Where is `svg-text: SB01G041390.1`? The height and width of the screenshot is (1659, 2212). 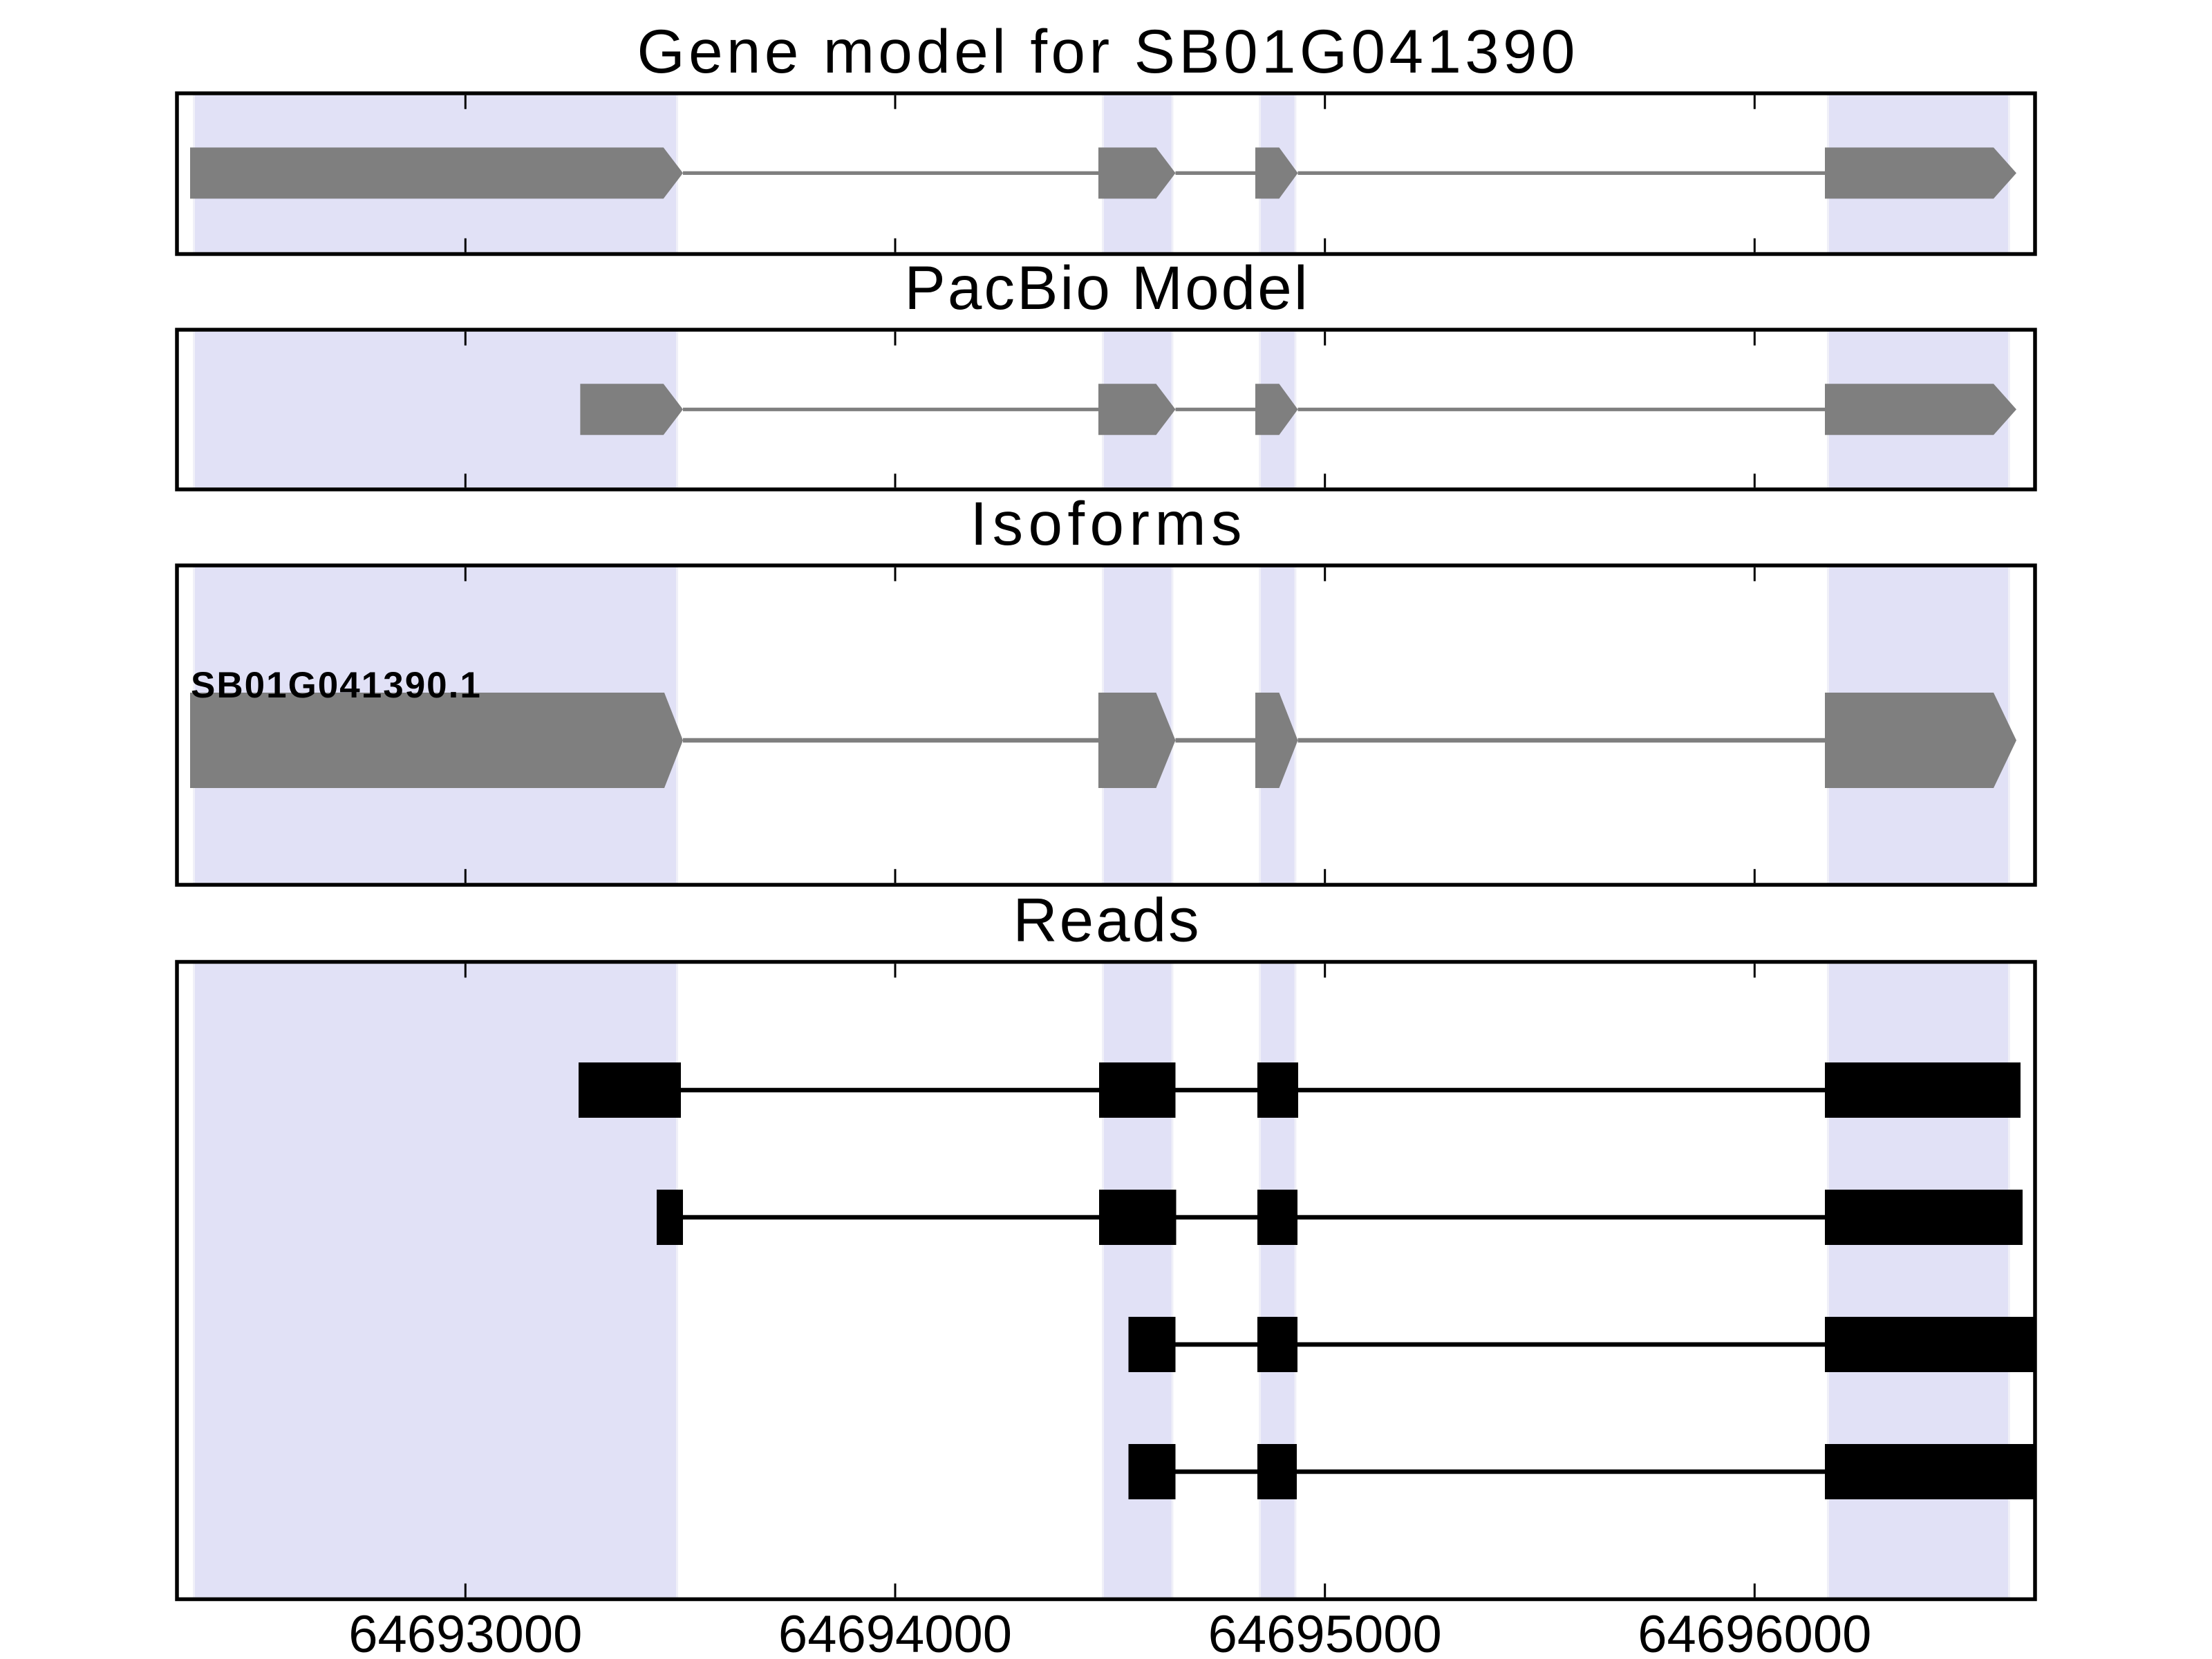 svg-text: SB01G041390.1 is located at coordinates (337, 685).